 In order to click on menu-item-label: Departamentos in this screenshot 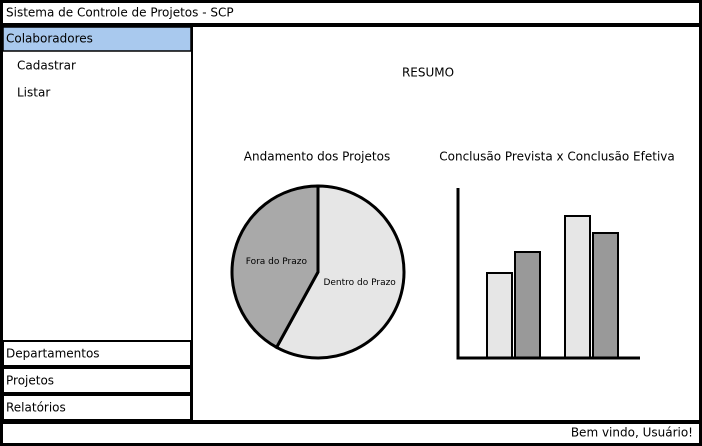, I will do `click(53, 354)`.